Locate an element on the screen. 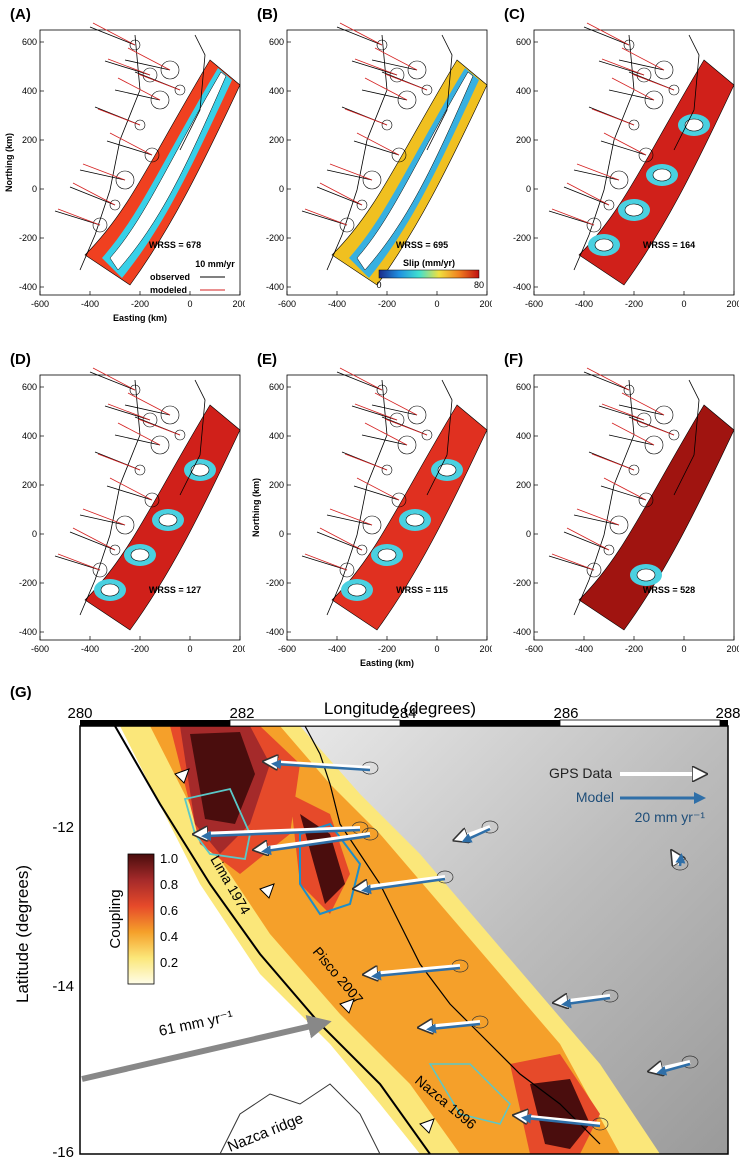 The image size is (741, 1158). panel-label: (F) is located at coordinates (514, 359).